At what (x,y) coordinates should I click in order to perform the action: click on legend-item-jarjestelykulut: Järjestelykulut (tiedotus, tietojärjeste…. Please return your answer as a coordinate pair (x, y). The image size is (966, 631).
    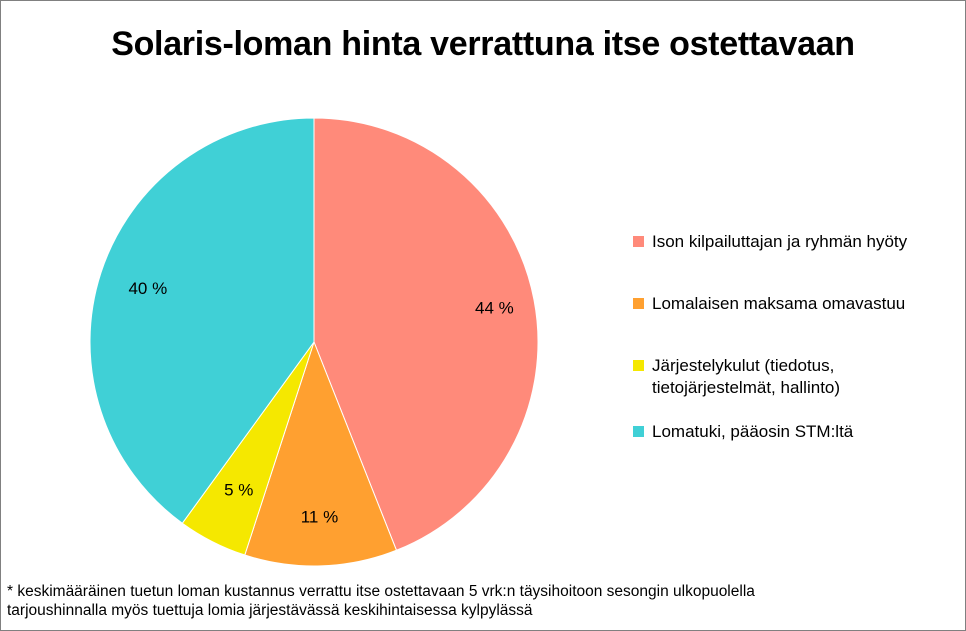
    Looking at the image, I should click on (767, 377).